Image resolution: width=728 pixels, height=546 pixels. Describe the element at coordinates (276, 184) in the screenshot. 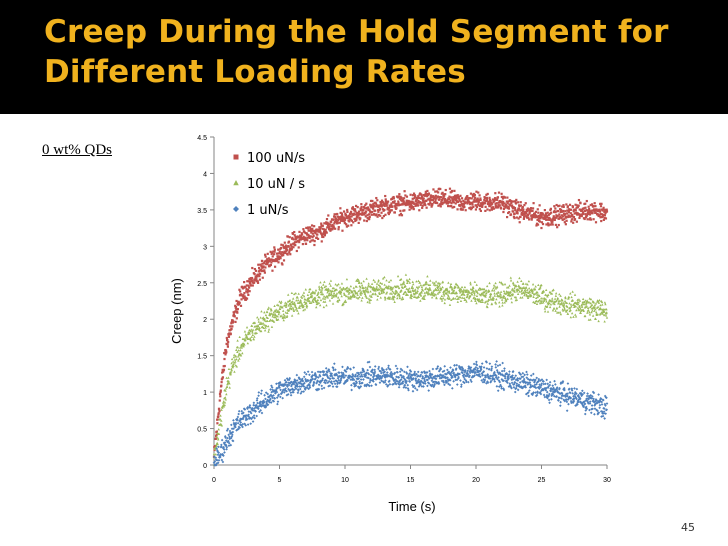

I see `legend-label-1: 10 uN / s` at that location.